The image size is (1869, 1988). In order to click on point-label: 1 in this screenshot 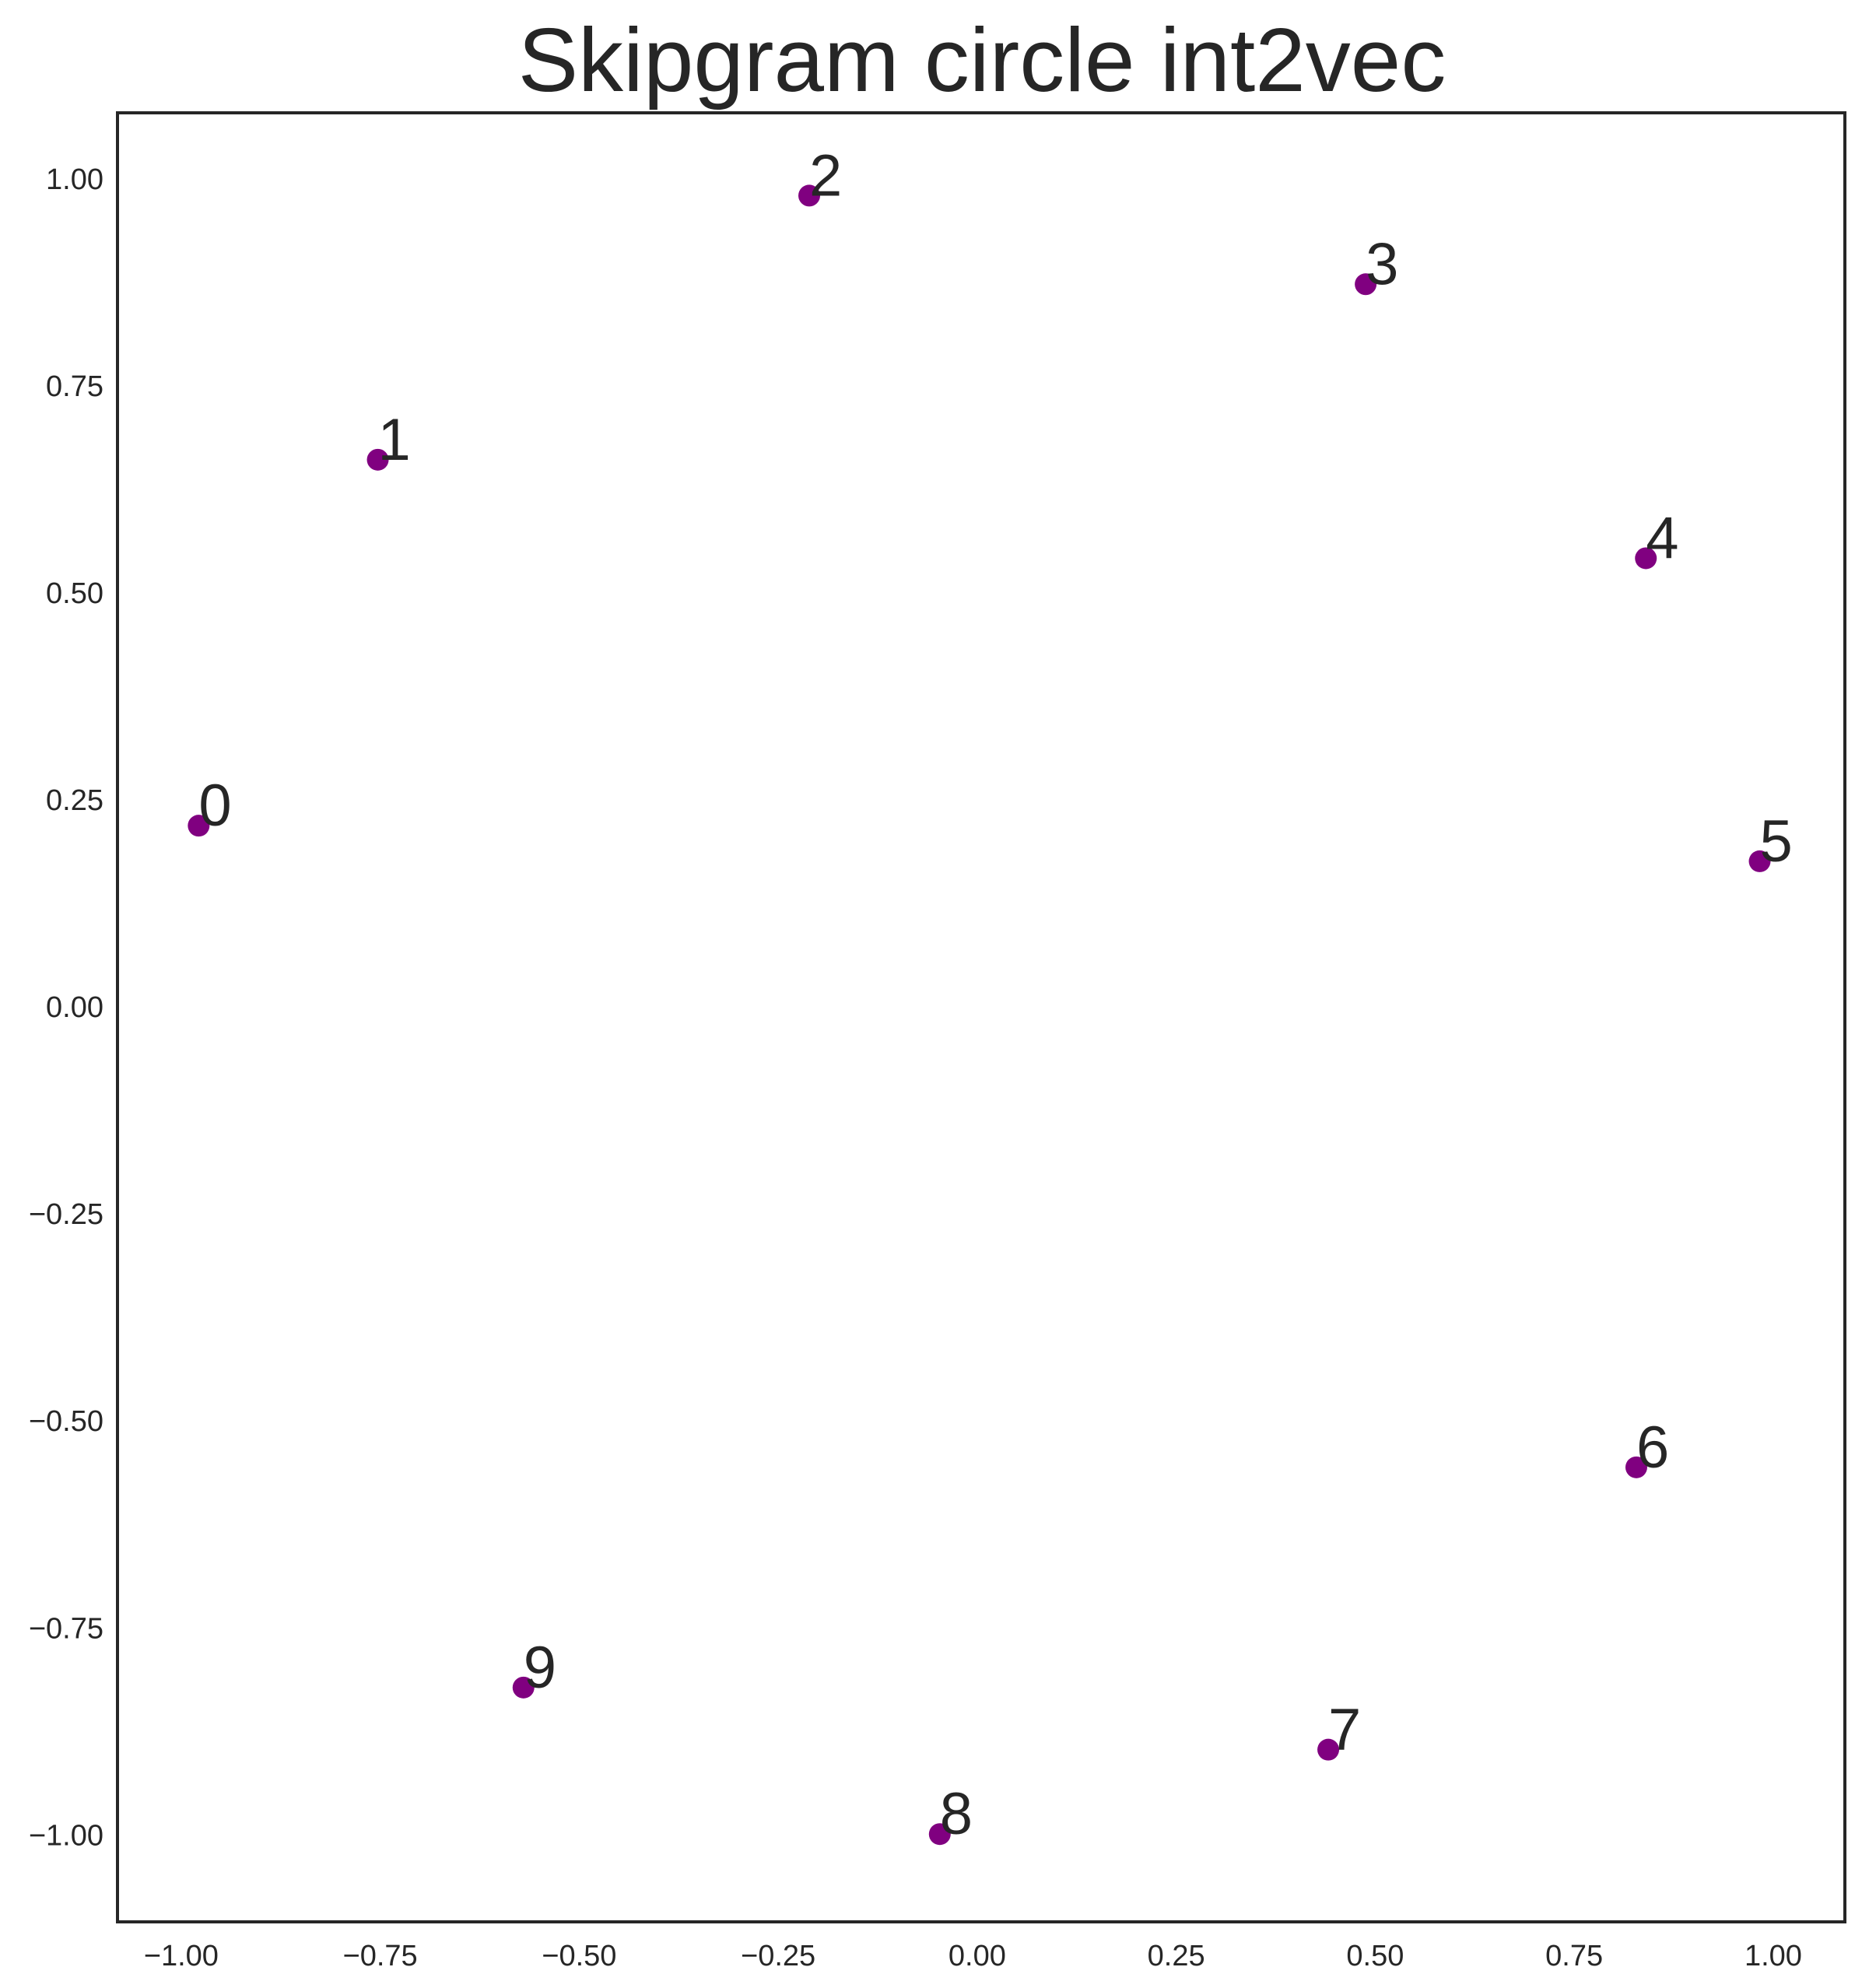, I will do `click(394, 440)`.